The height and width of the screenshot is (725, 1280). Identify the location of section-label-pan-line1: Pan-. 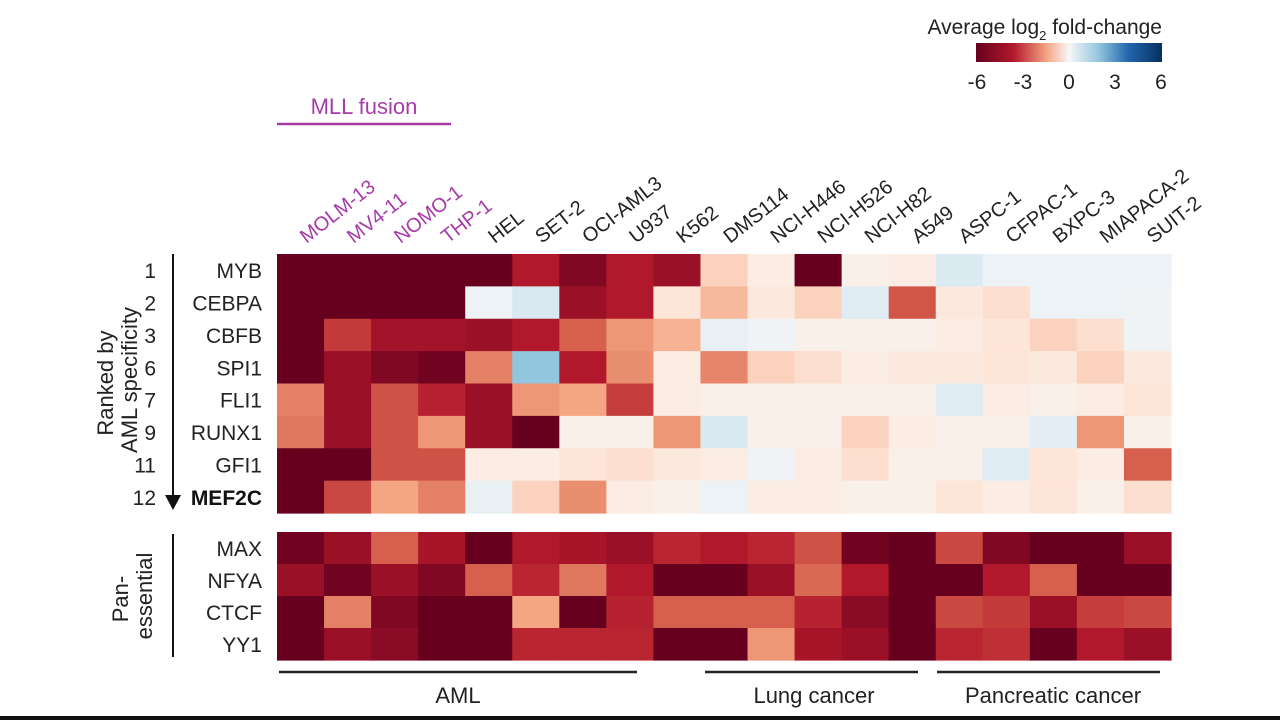
(120, 599).